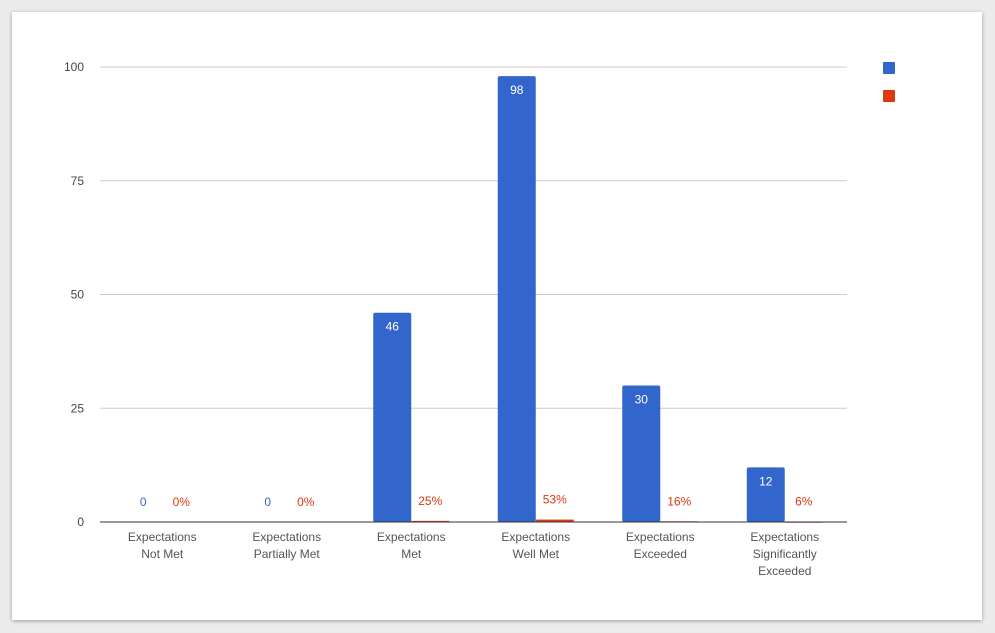 The width and height of the screenshot is (995, 633). I want to click on y-axis: 0 25 50 75 100, so click(74, 294).